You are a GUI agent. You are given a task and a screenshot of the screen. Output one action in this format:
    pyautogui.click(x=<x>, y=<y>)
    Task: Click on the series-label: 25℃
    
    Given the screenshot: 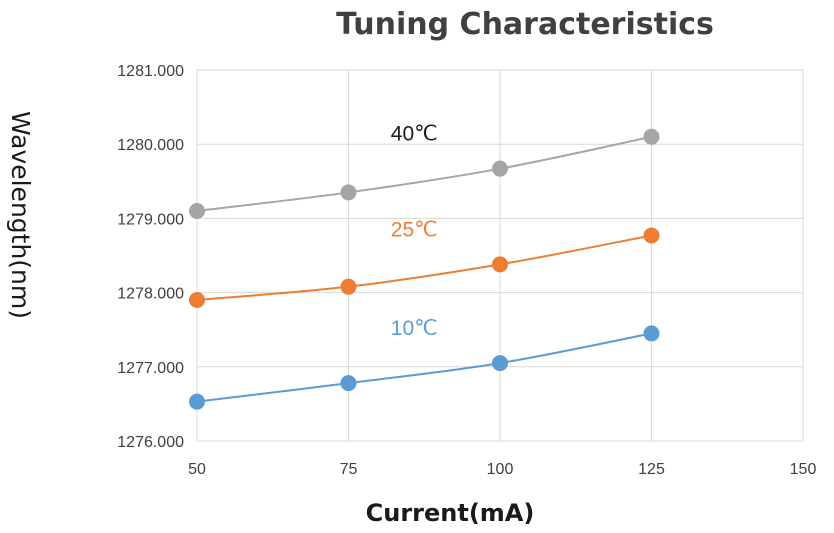 What is the action you would take?
    pyautogui.click(x=414, y=229)
    